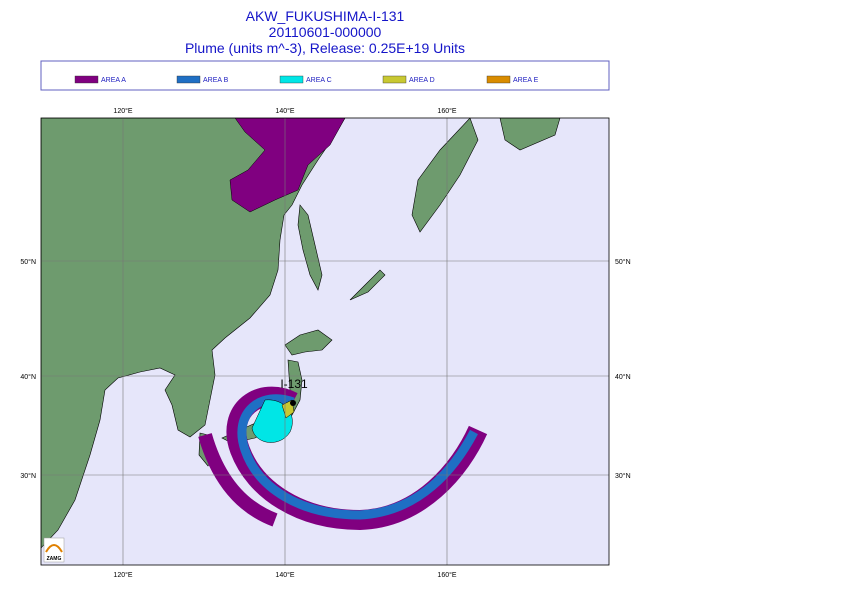 The width and height of the screenshot is (842, 601). What do you see at coordinates (319, 80) in the screenshot?
I see `legend-label: AREA C` at bounding box center [319, 80].